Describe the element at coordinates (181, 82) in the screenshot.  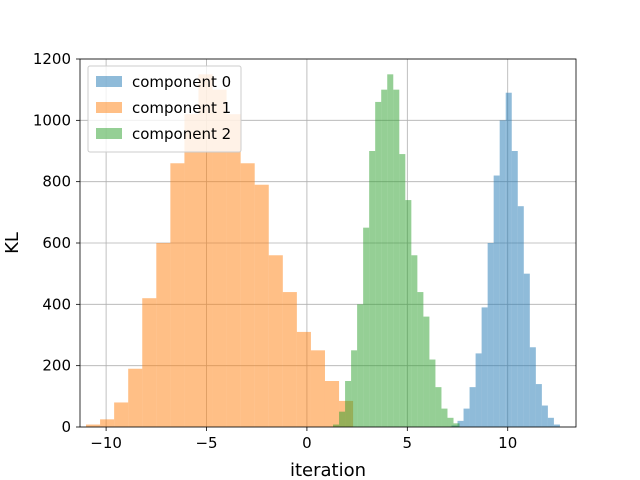
I see `legend-label: component 0` at that location.